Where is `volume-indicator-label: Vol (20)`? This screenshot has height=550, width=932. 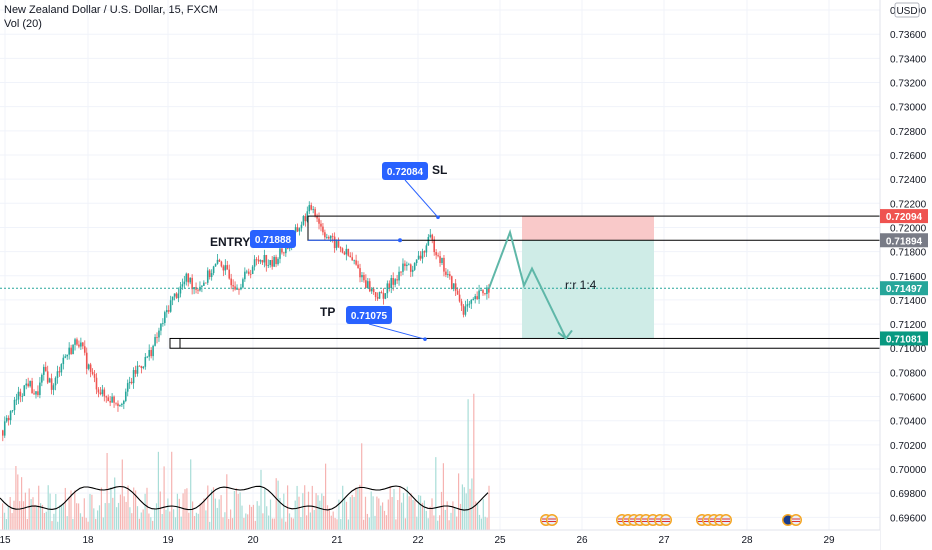
volume-indicator-label: Vol (20) is located at coordinates (23, 24).